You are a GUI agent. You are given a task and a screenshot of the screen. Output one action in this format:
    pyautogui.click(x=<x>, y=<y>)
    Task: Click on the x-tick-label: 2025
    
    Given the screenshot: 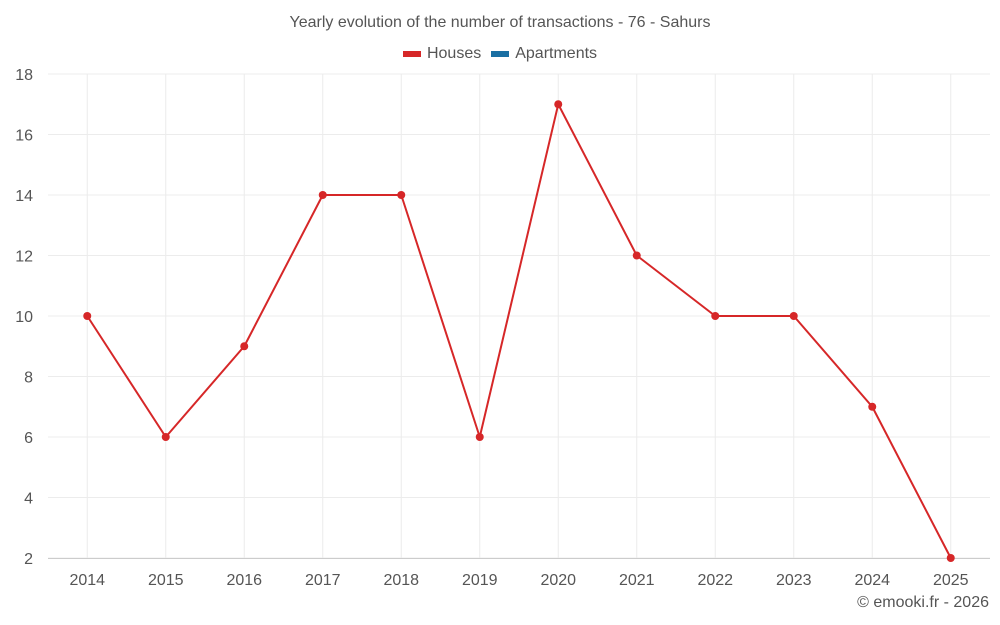 What is the action you would take?
    pyautogui.click(x=951, y=580)
    